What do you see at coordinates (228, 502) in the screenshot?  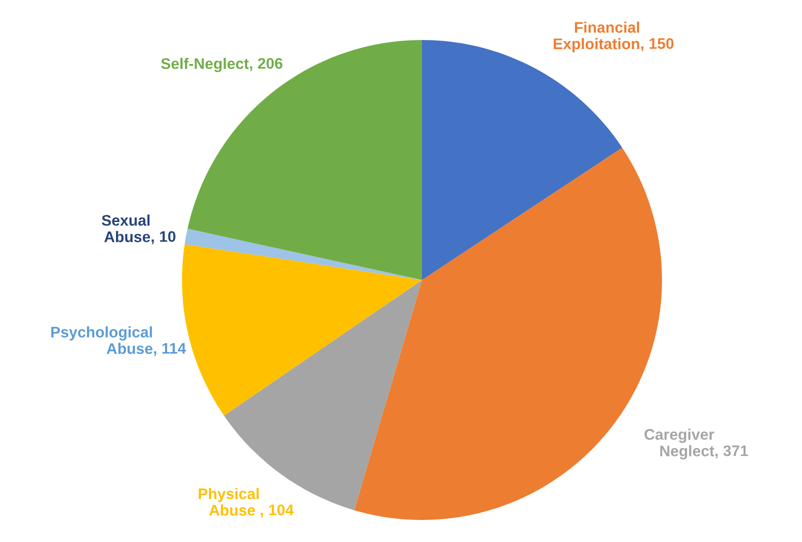 I see `slice-label: Physical Abuse` at bounding box center [228, 502].